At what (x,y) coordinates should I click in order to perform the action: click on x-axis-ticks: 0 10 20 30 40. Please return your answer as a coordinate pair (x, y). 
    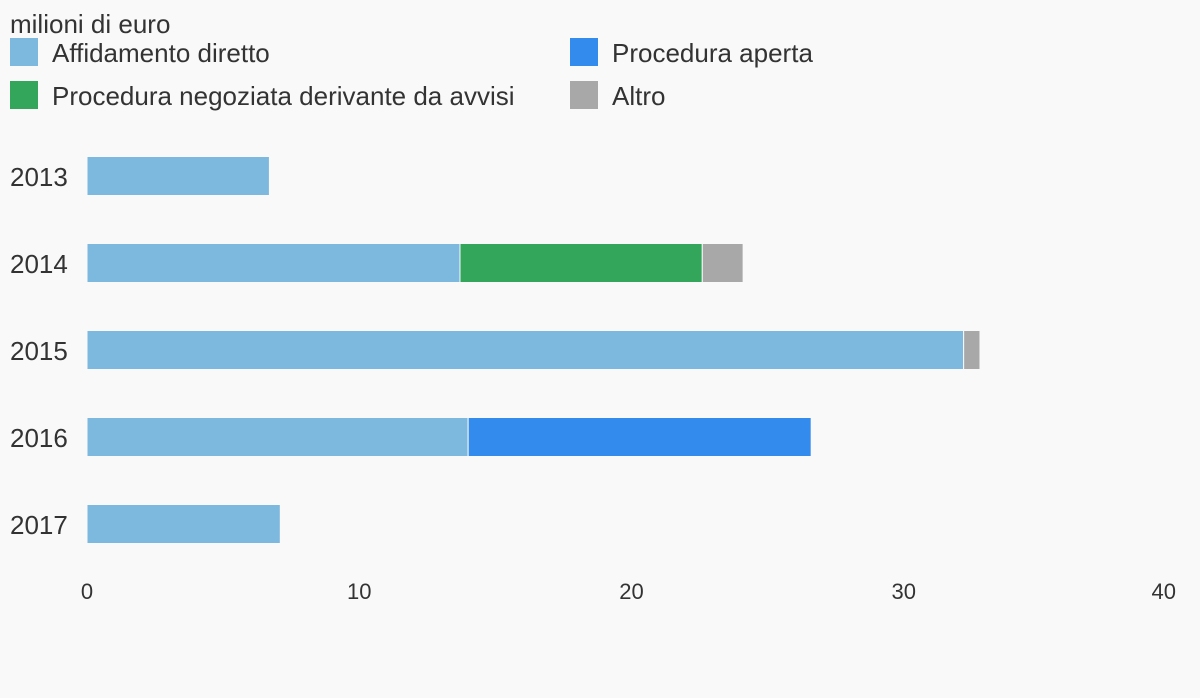
    Looking at the image, I should click on (628, 591).